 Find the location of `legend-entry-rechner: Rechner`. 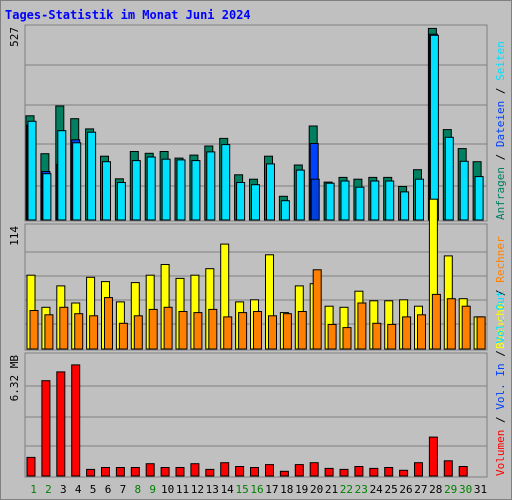

legend-entry-rechner: Rechner is located at coordinates (500, 259).